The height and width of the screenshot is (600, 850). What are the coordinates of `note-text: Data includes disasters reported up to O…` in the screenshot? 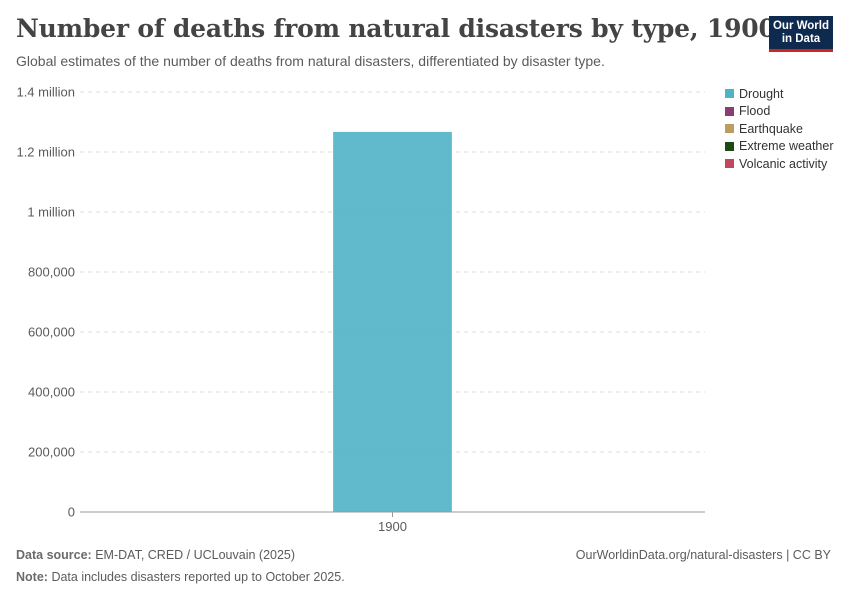 It's located at (198, 577).